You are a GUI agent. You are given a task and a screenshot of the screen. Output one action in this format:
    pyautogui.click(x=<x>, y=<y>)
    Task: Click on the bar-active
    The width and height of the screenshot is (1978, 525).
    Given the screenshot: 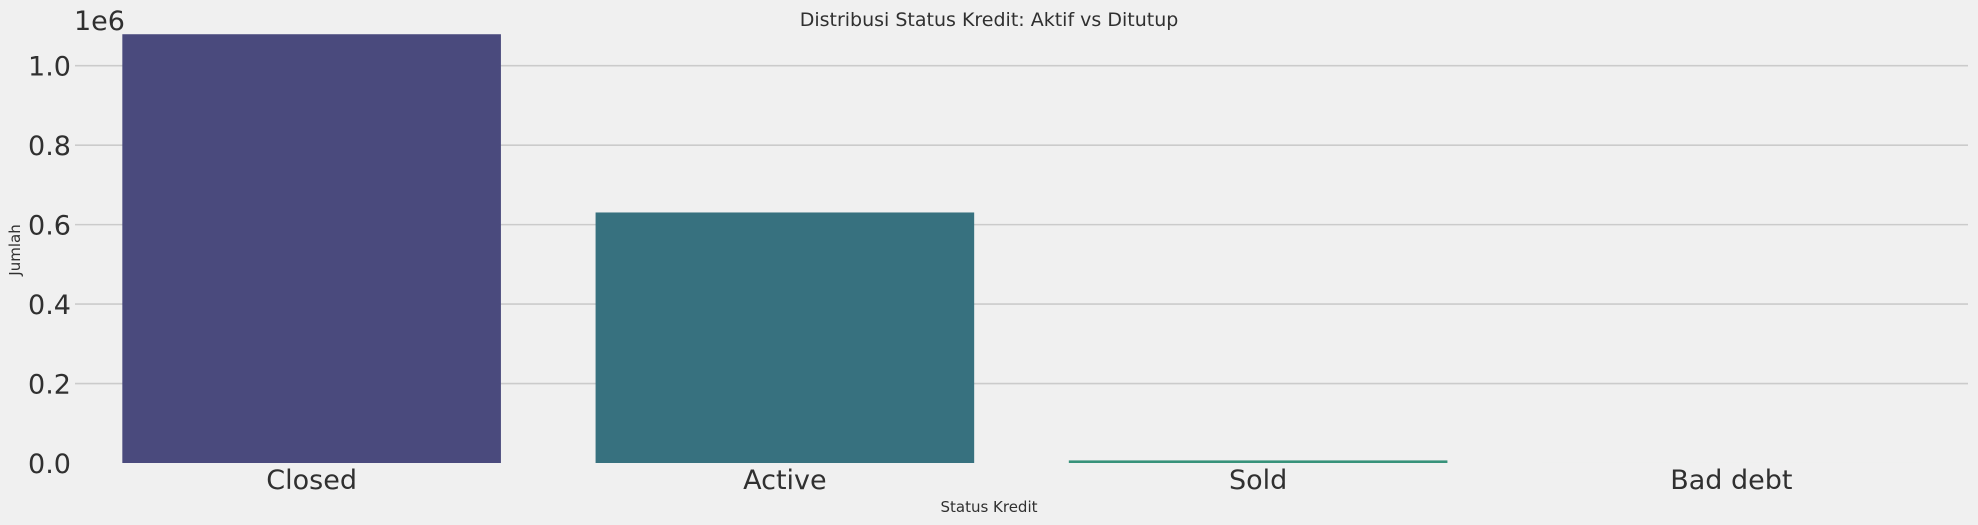 What is the action you would take?
    pyautogui.click(x=785, y=337)
    